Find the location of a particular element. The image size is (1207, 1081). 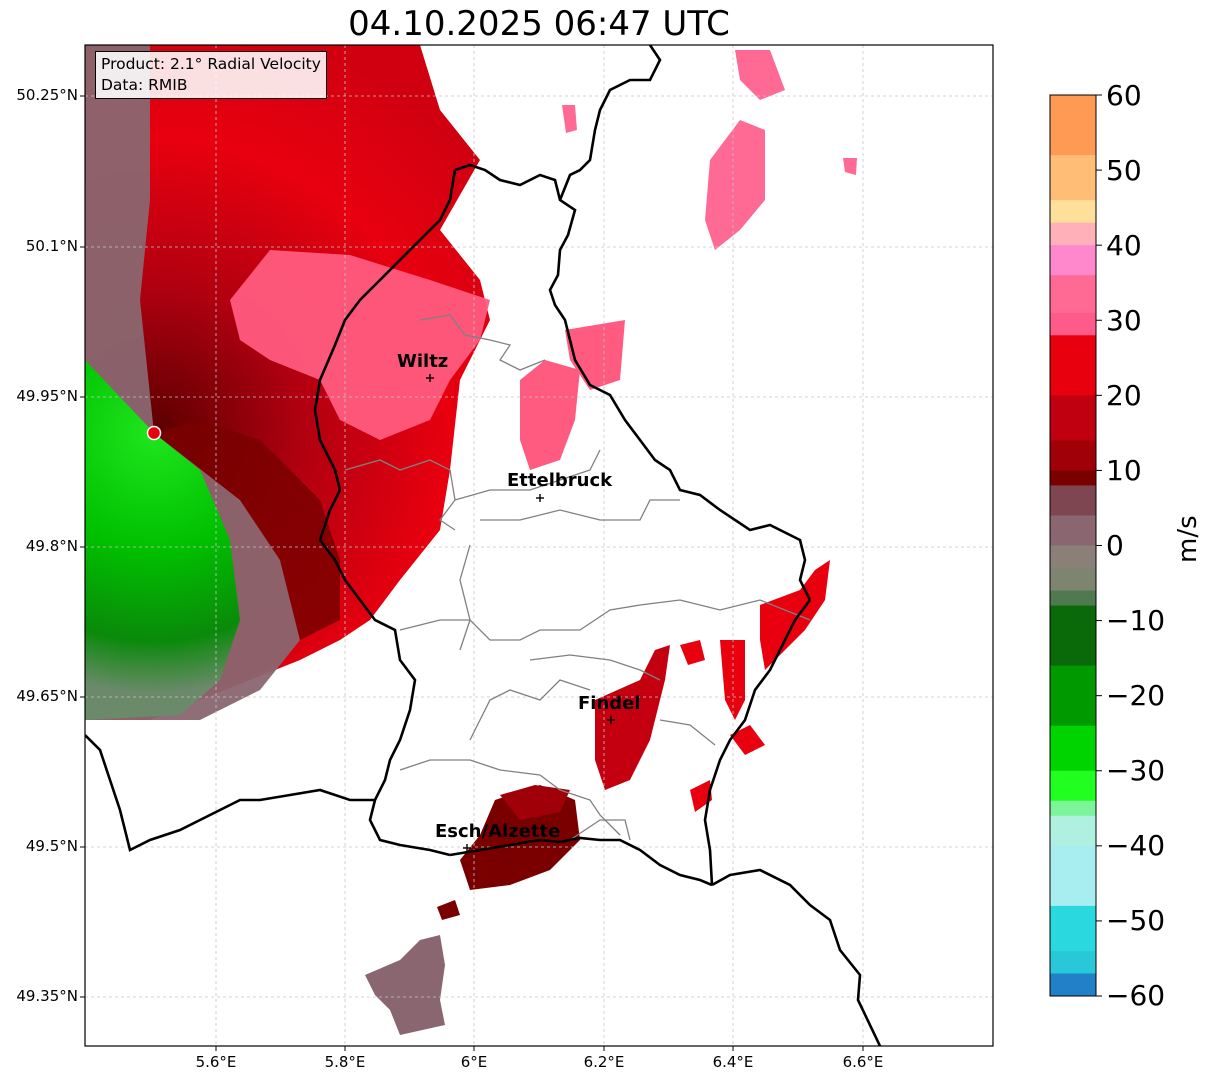

lon-tick-label: 6.4°E is located at coordinates (733, 1062).